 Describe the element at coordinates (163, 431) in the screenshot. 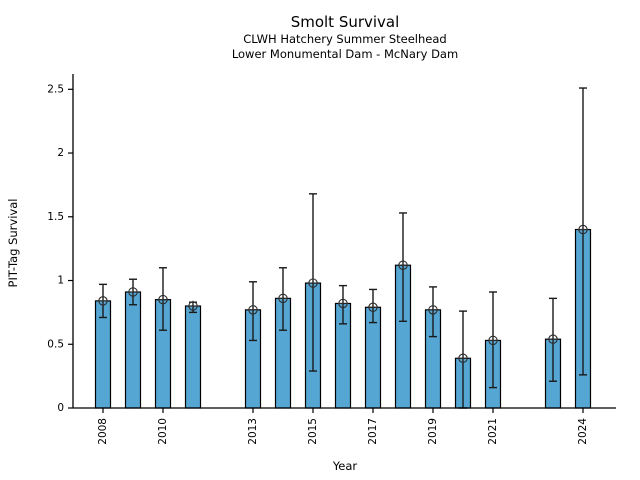

I see `x-tick-label-2010: 2010` at that location.